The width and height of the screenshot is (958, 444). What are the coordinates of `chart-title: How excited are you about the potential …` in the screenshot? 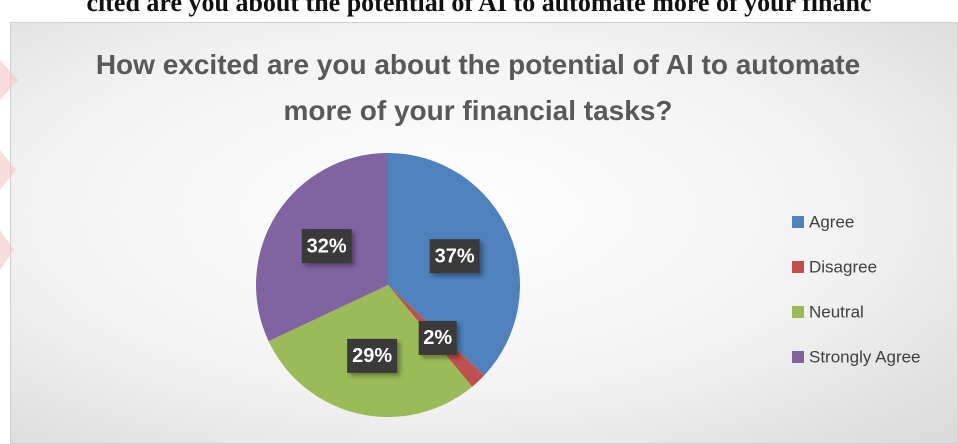 It's located at (478, 87).